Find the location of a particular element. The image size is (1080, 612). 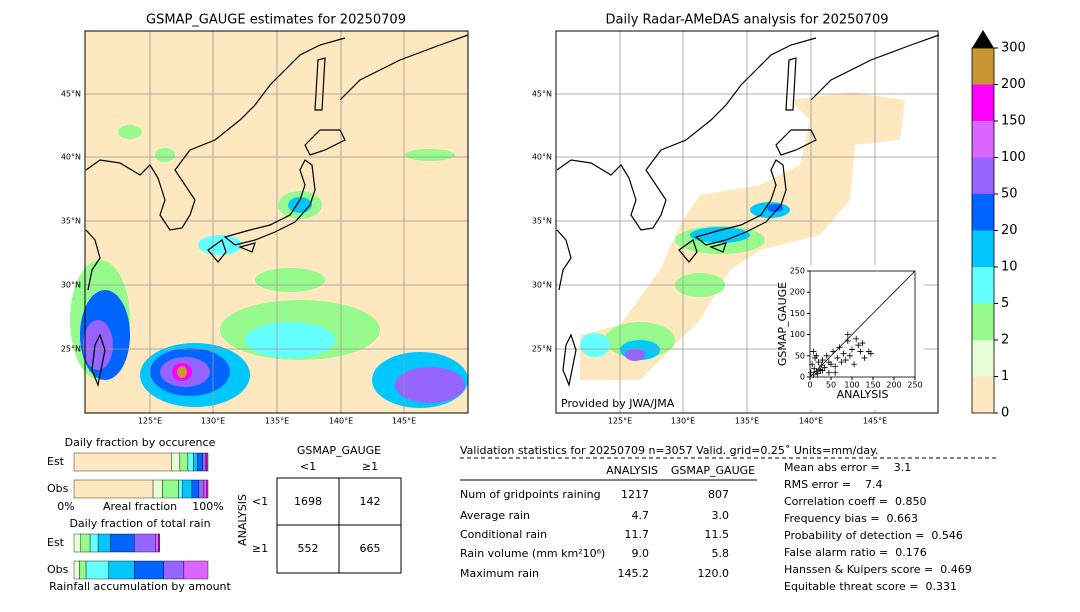

table-cell: 552 is located at coordinates (308, 548).